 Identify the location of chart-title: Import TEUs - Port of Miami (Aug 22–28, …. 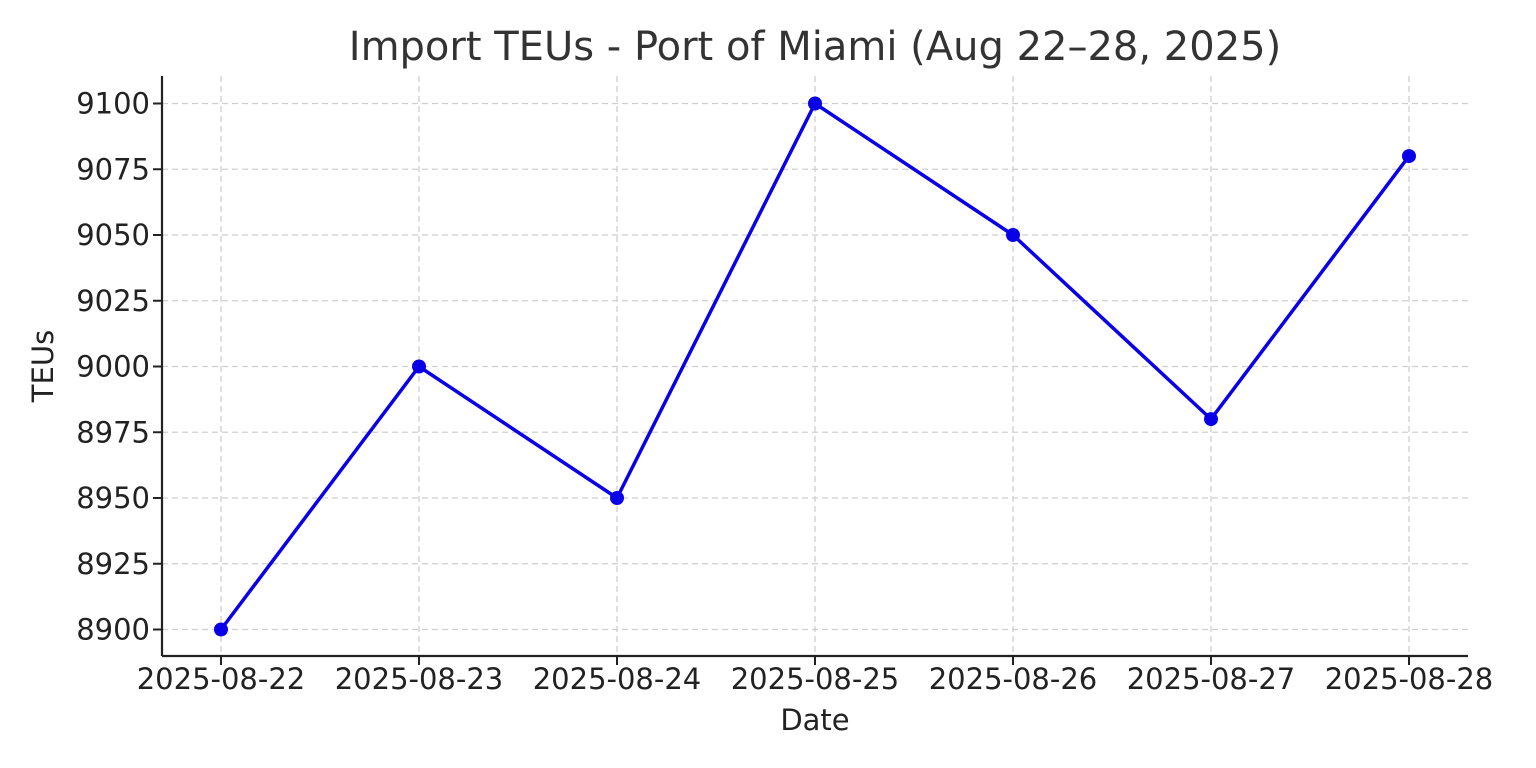
(815, 47).